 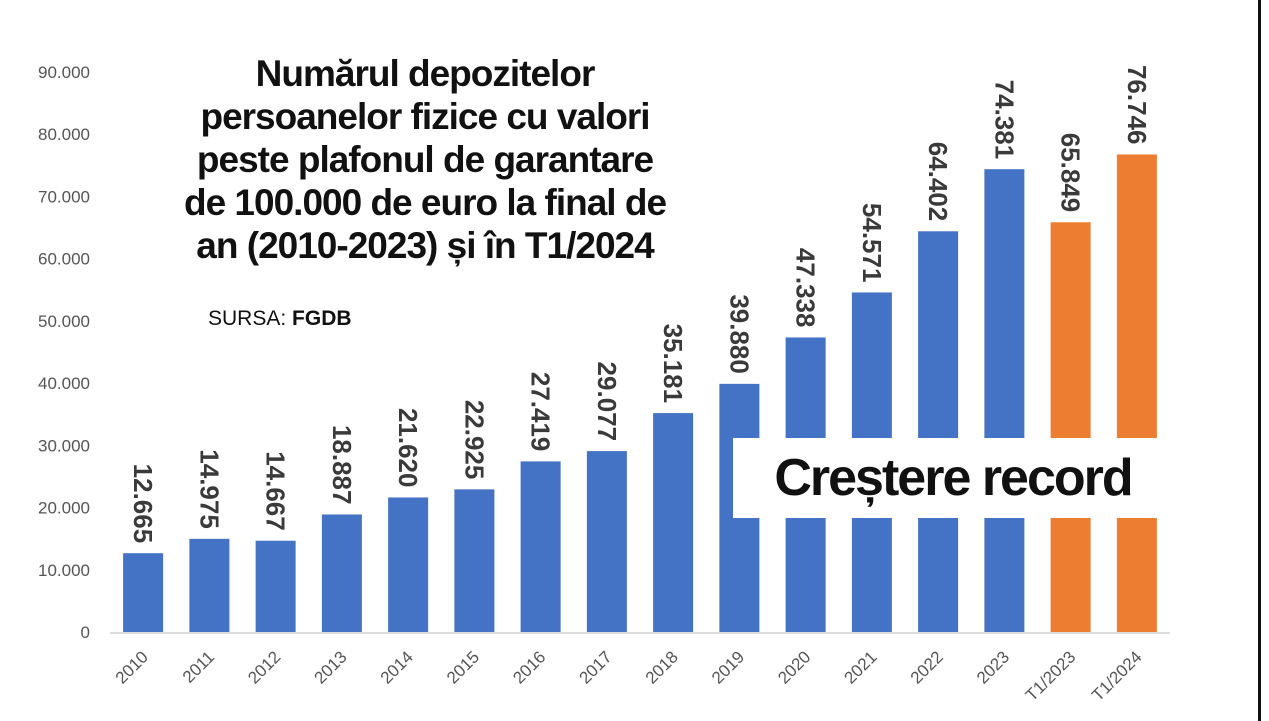 What do you see at coordinates (794, 667) in the screenshot?
I see `x-tick-label: 2020` at bounding box center [794, 667].